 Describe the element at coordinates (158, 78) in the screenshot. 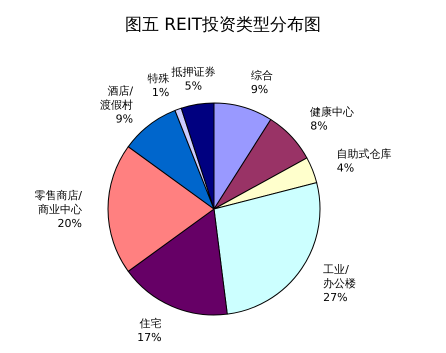

I see `slice-label: 特殊` at that location.